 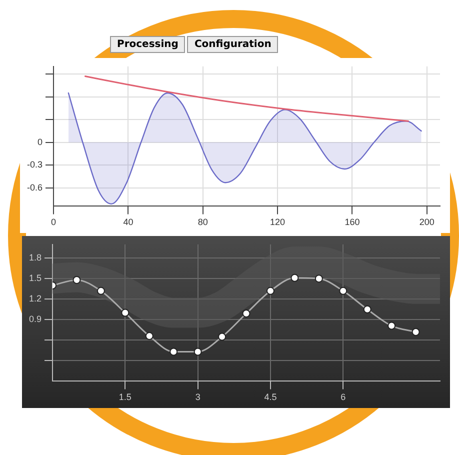 What do you see at coordinates (278, 222) in the screenshot?
I see `x-tick-label: 120` at bounding box center [278, 222].